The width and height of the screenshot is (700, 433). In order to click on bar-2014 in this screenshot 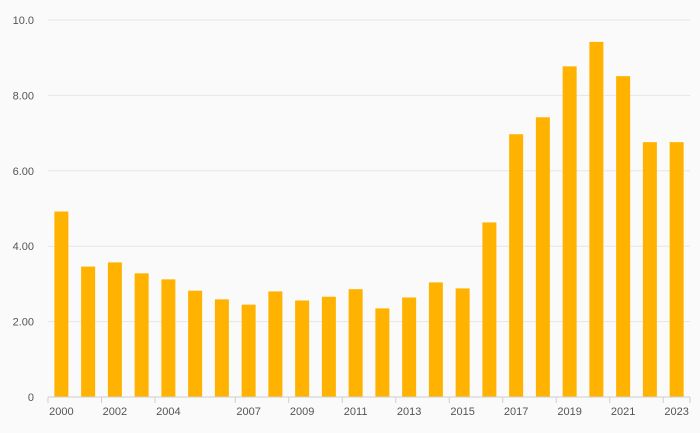, I will do `click(435, 339)`.